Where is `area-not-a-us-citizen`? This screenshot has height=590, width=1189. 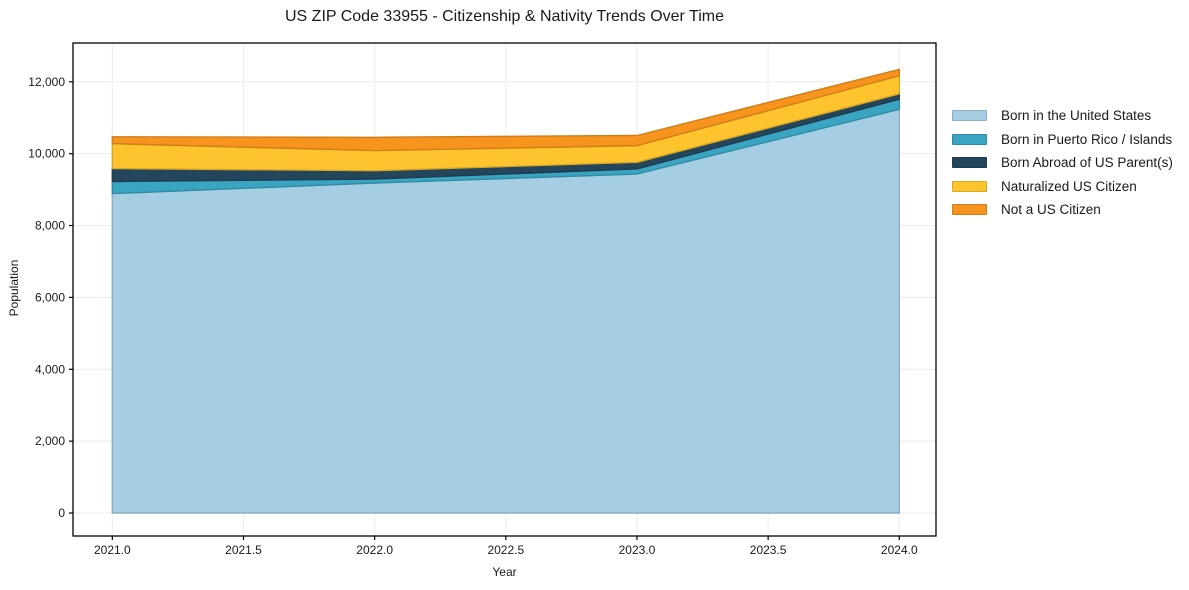 area-not-a-us-citizen is located at coordinates (505, 110).